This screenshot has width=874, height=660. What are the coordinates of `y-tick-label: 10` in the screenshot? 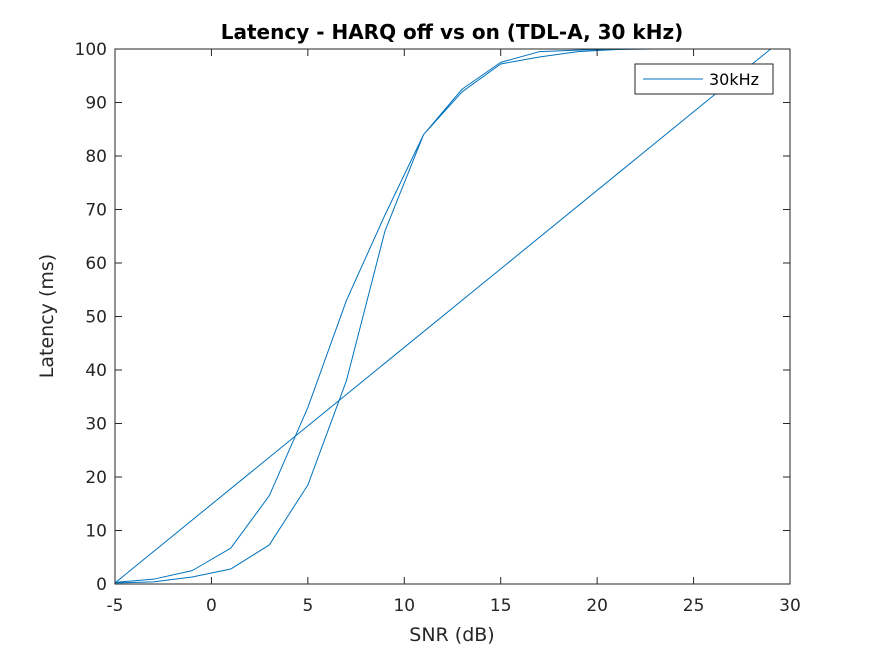 It's located at (96, 532).